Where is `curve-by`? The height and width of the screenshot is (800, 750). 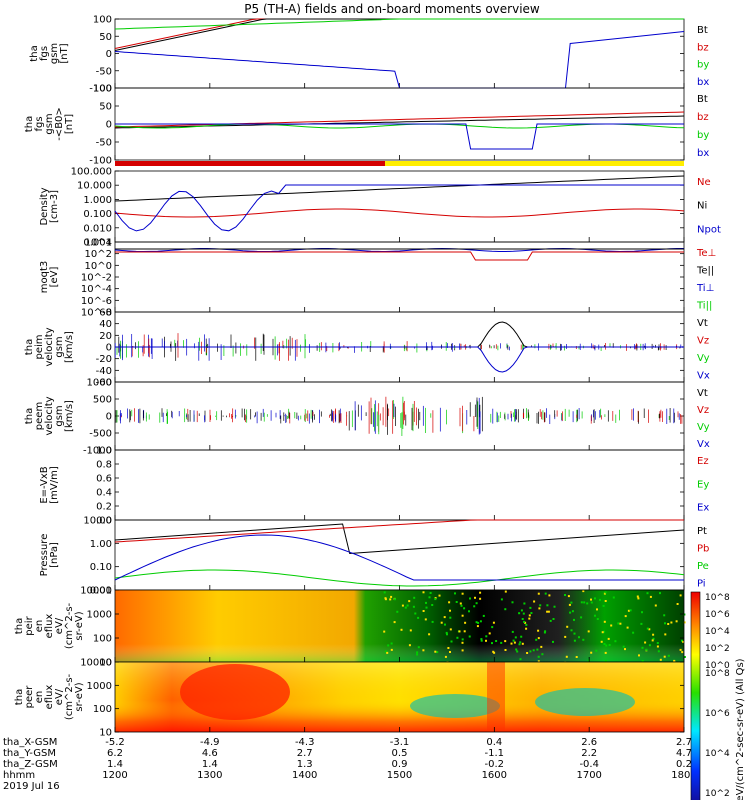
curve-by is located at coordinates (399, 24).